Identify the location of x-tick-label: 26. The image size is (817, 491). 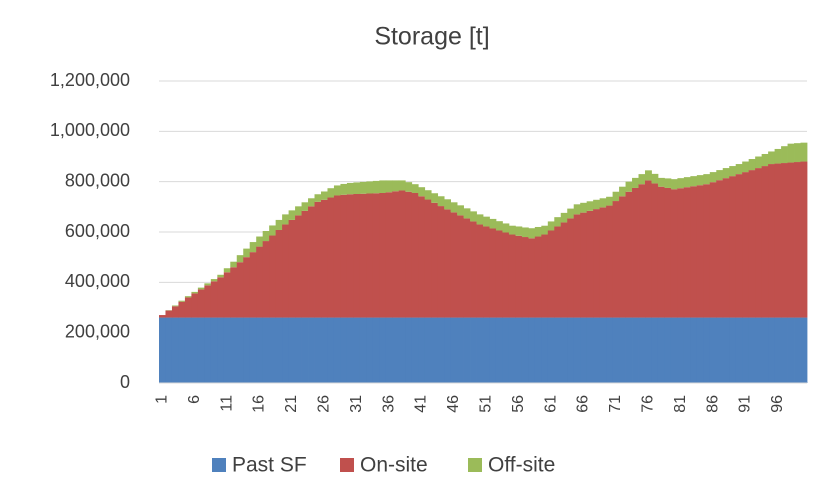
(323, 404).